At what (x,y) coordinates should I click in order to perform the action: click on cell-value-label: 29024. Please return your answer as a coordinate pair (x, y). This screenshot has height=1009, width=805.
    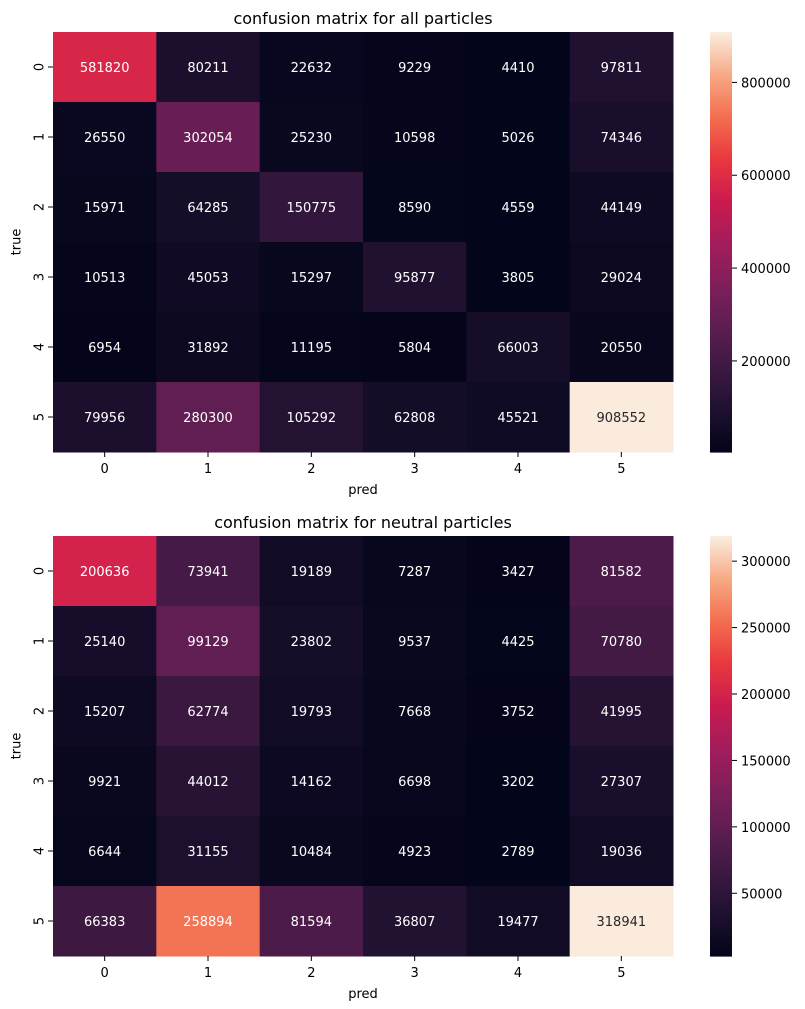
    Looking at the image, I should click on (621, 278).